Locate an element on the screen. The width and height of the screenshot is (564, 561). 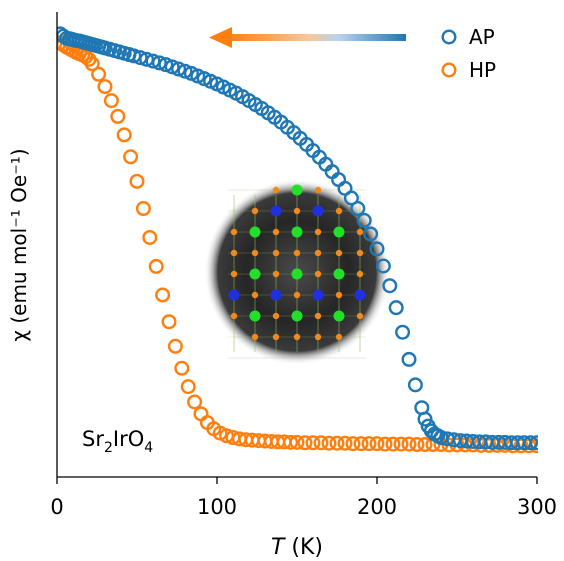
arrow-head is located at coordinates (220, 37).